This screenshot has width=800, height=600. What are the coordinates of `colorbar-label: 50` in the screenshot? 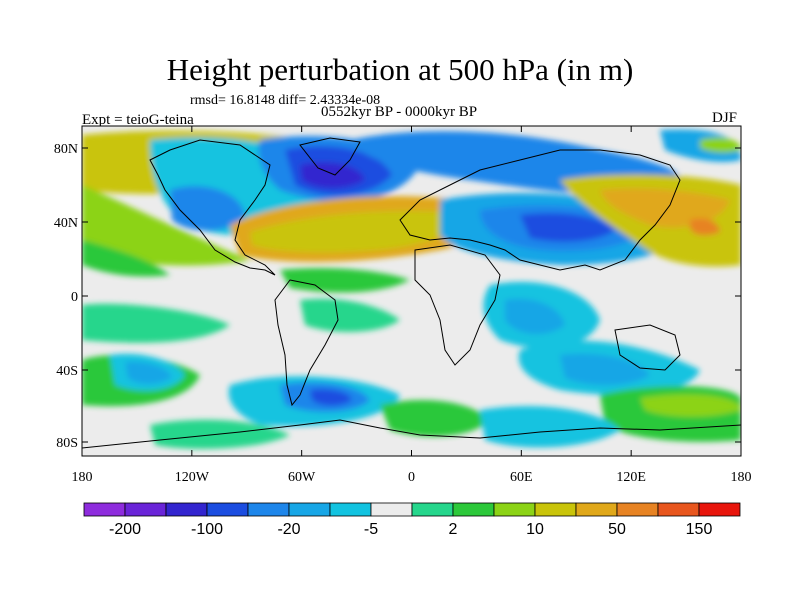 It's located at (617, 529).